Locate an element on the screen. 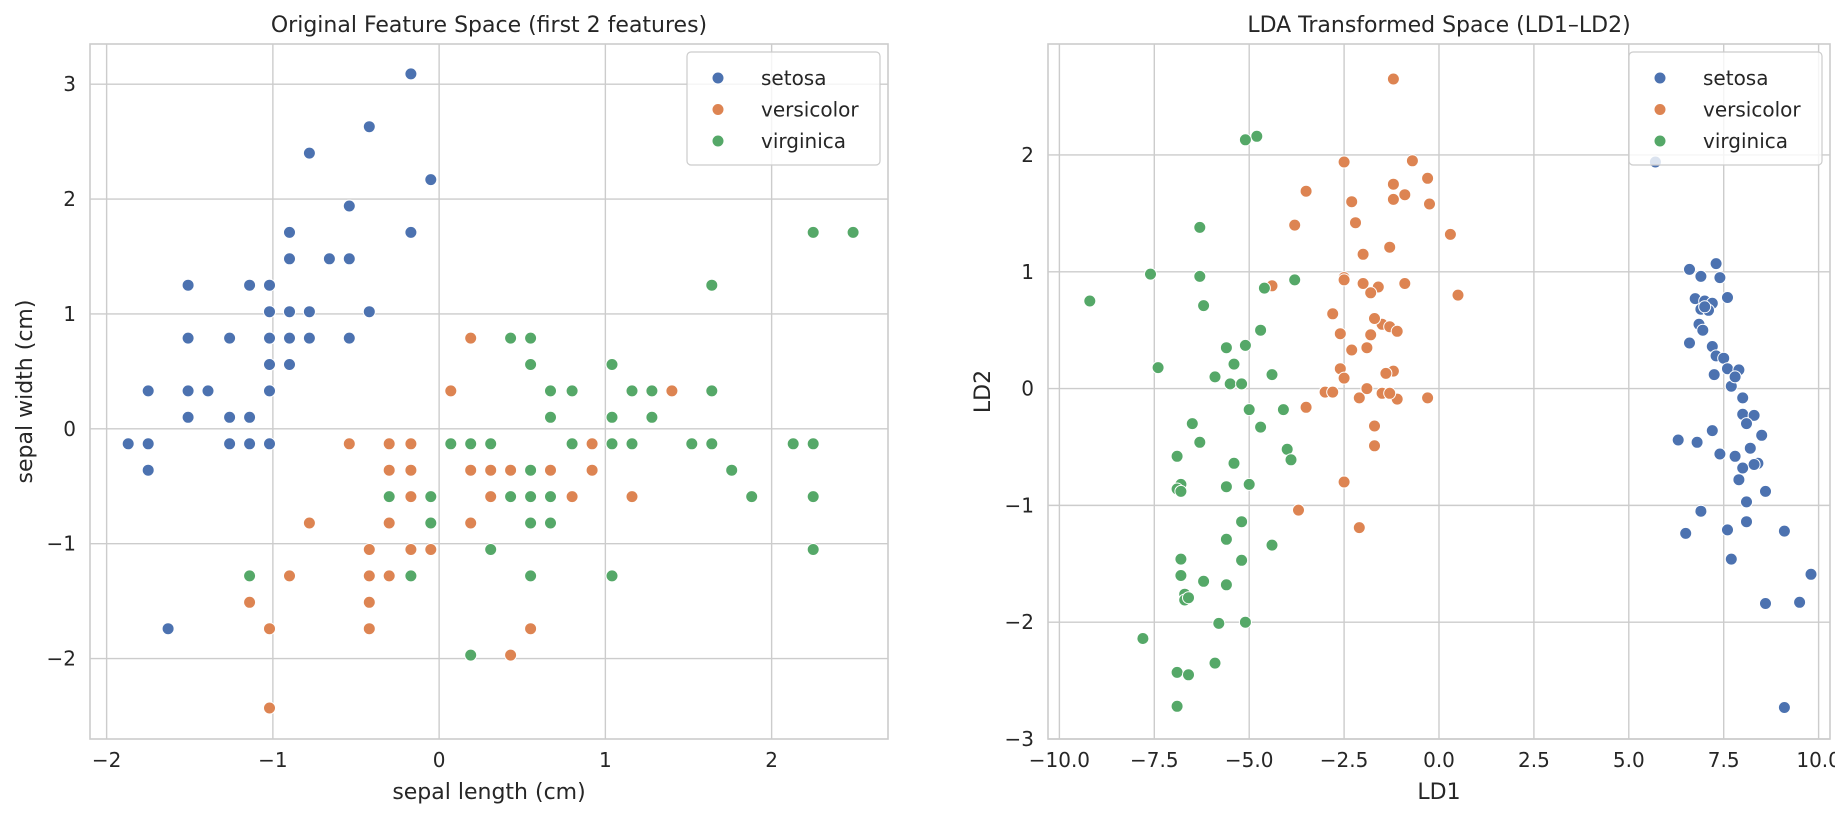  legend-marker-setosa is located at coordinates (718, 78).